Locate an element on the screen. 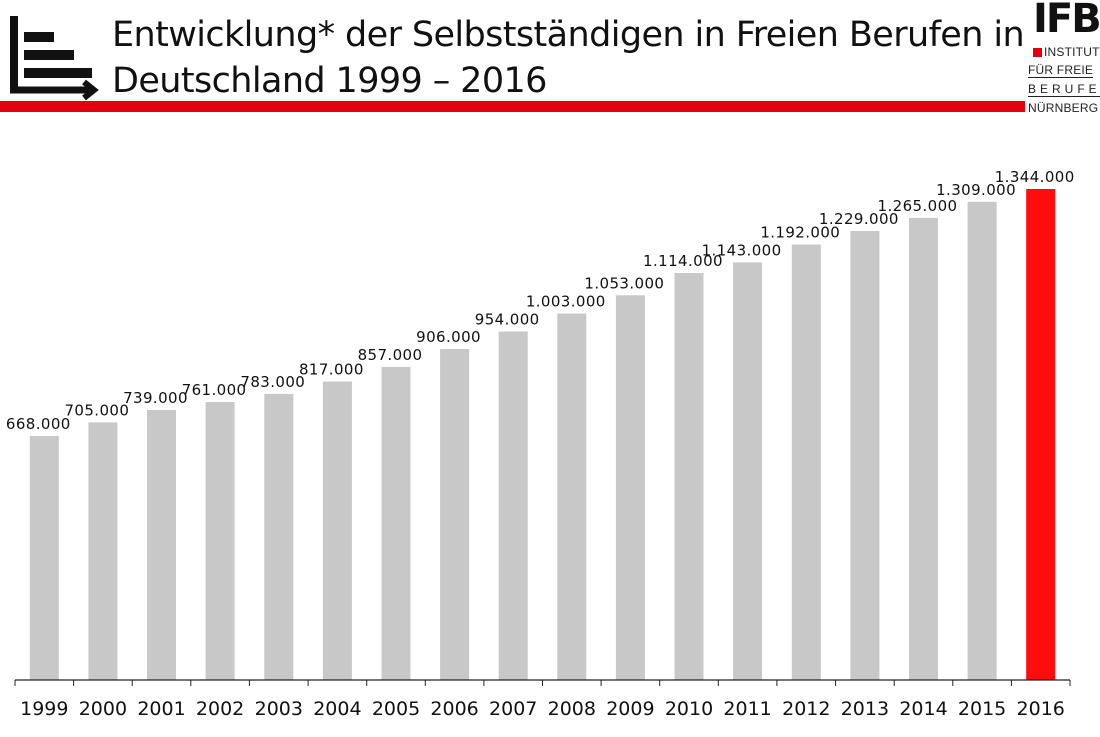 This screenshot has height=737, width=1100. x-tick-label-2004: 2004 is located at coordinates (337, 709).